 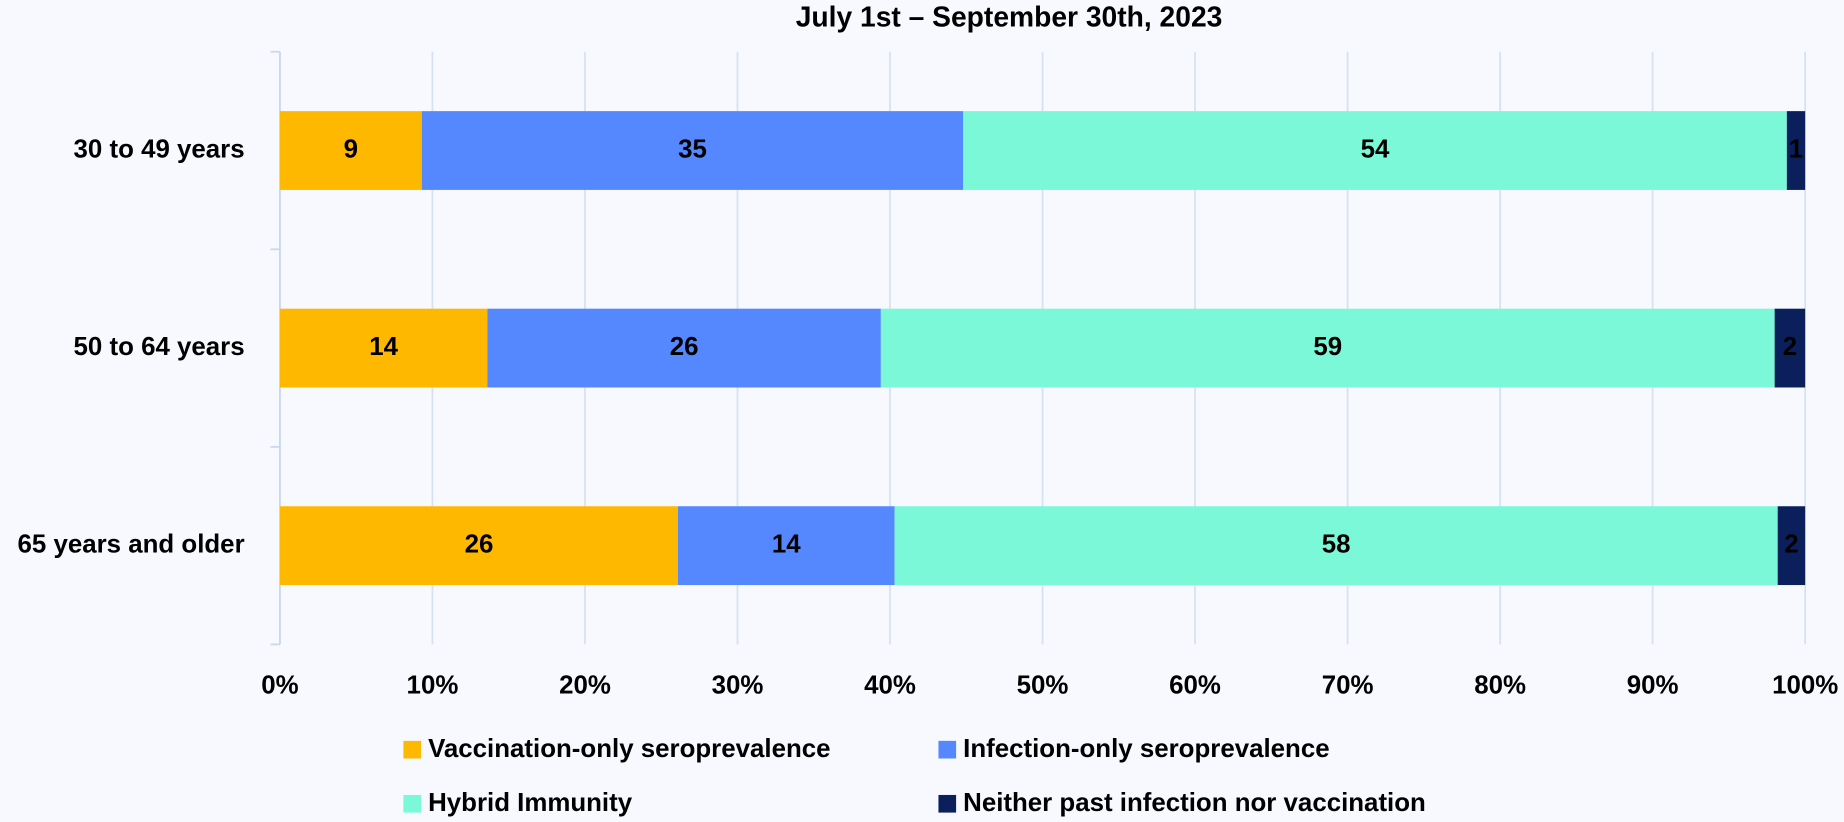 I want to click on x-tick-label: 0%, so click(x=279, y=686).